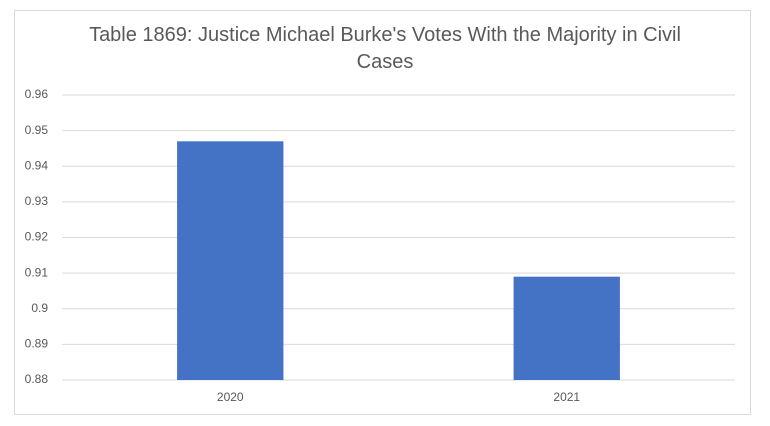 This screenshot has width=770, height=426. What do you see at coordinates (230, 397) in the screenshot?
I see `x-tick-label: 2020` at bounding box center [230, 397].